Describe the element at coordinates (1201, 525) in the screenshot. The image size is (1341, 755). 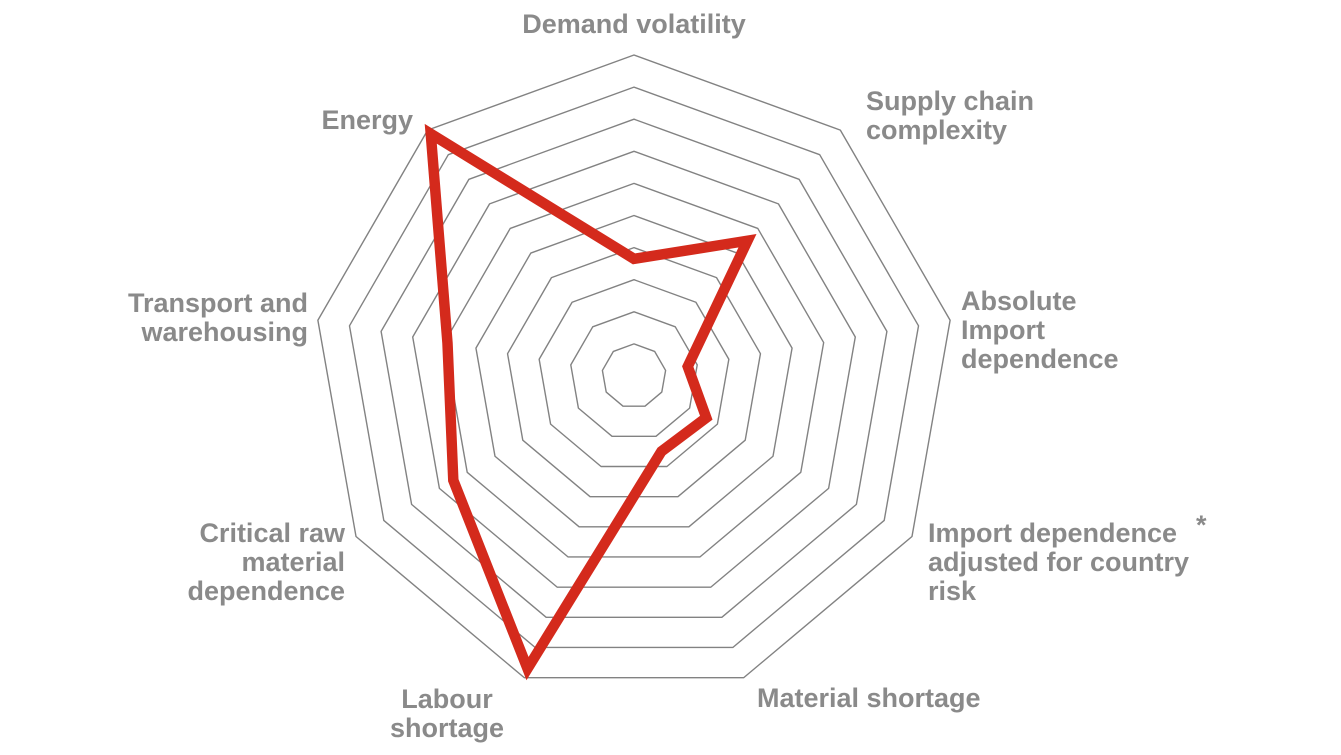
I see `import-dependence-asterisk: *` at that location.